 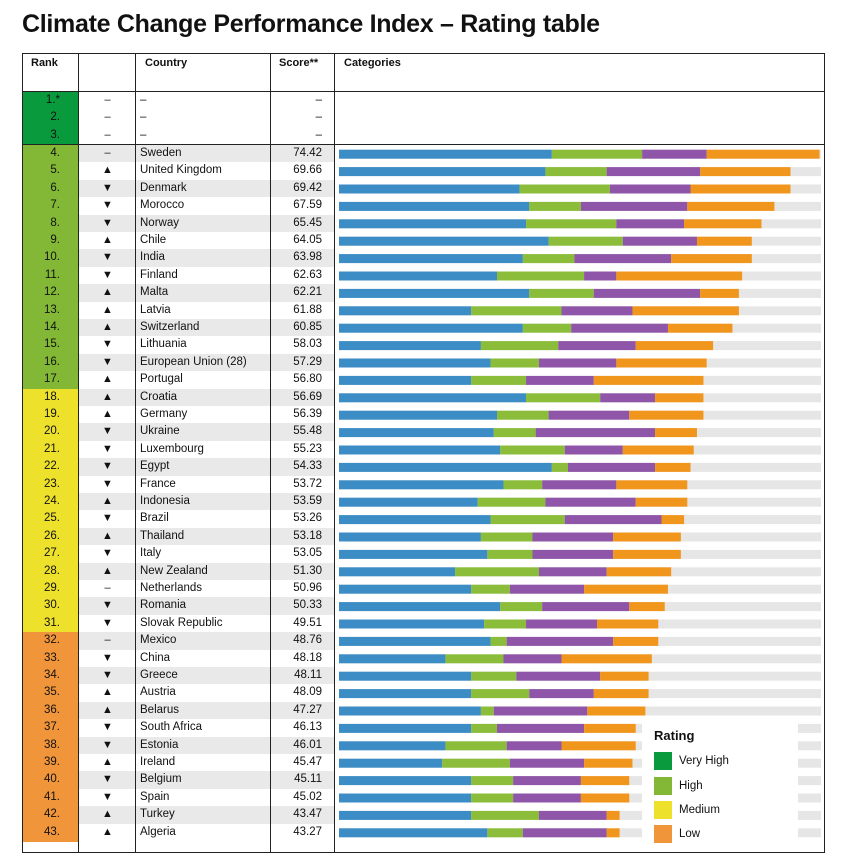 I want to click on country-cell: Spain, so click(x=155, y=796).